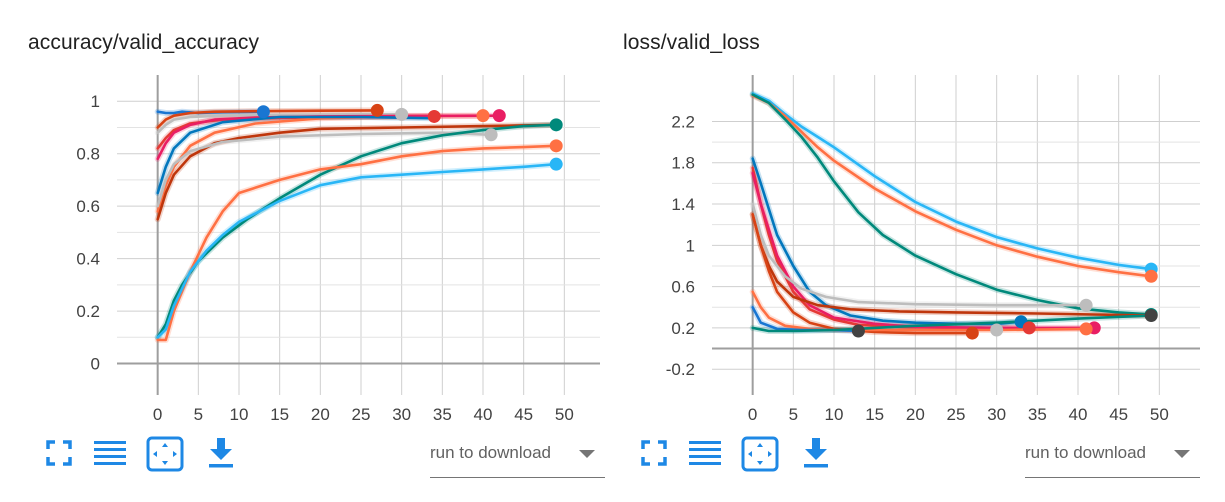 This screenshot has width=1225, height=502. Describe the element at coordinates (680, 369) in the screenshot. I see `y-tick-label: -0.2` at that location.